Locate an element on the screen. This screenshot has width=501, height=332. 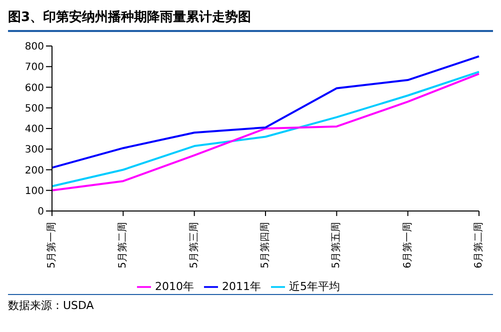
y-tick-label: 200 is located at coordinates (34, 170).